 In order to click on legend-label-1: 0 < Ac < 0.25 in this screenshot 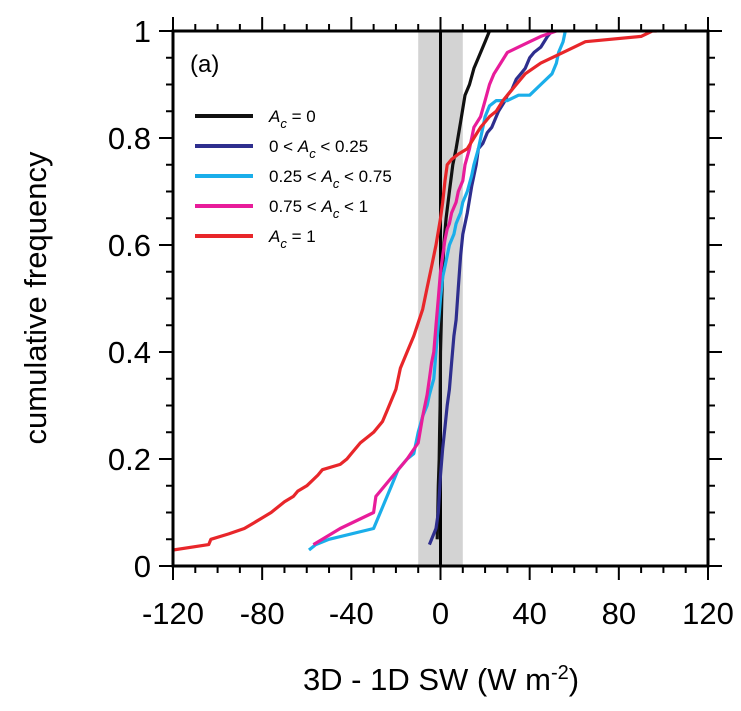, I will do `click(318, 149)`.